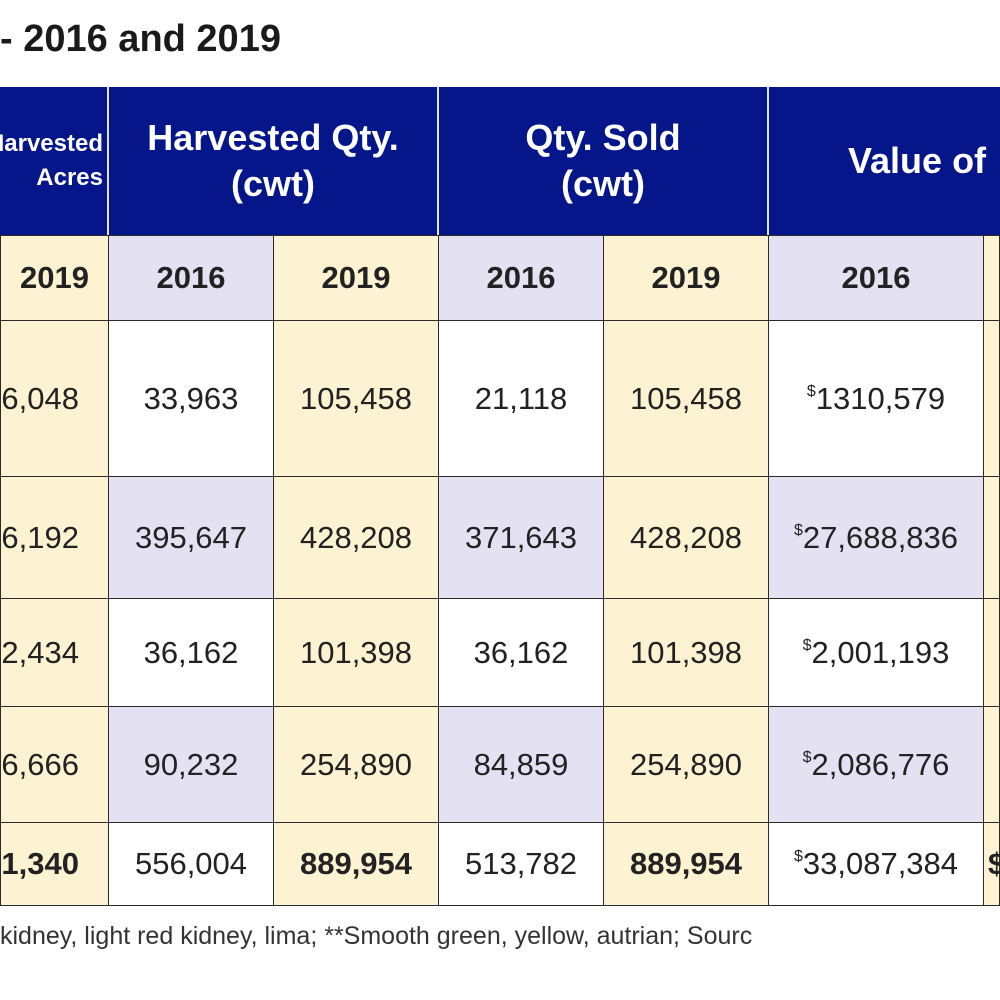 The image size is (1000, 1000). I want to click on header-band, so click(500, 161).